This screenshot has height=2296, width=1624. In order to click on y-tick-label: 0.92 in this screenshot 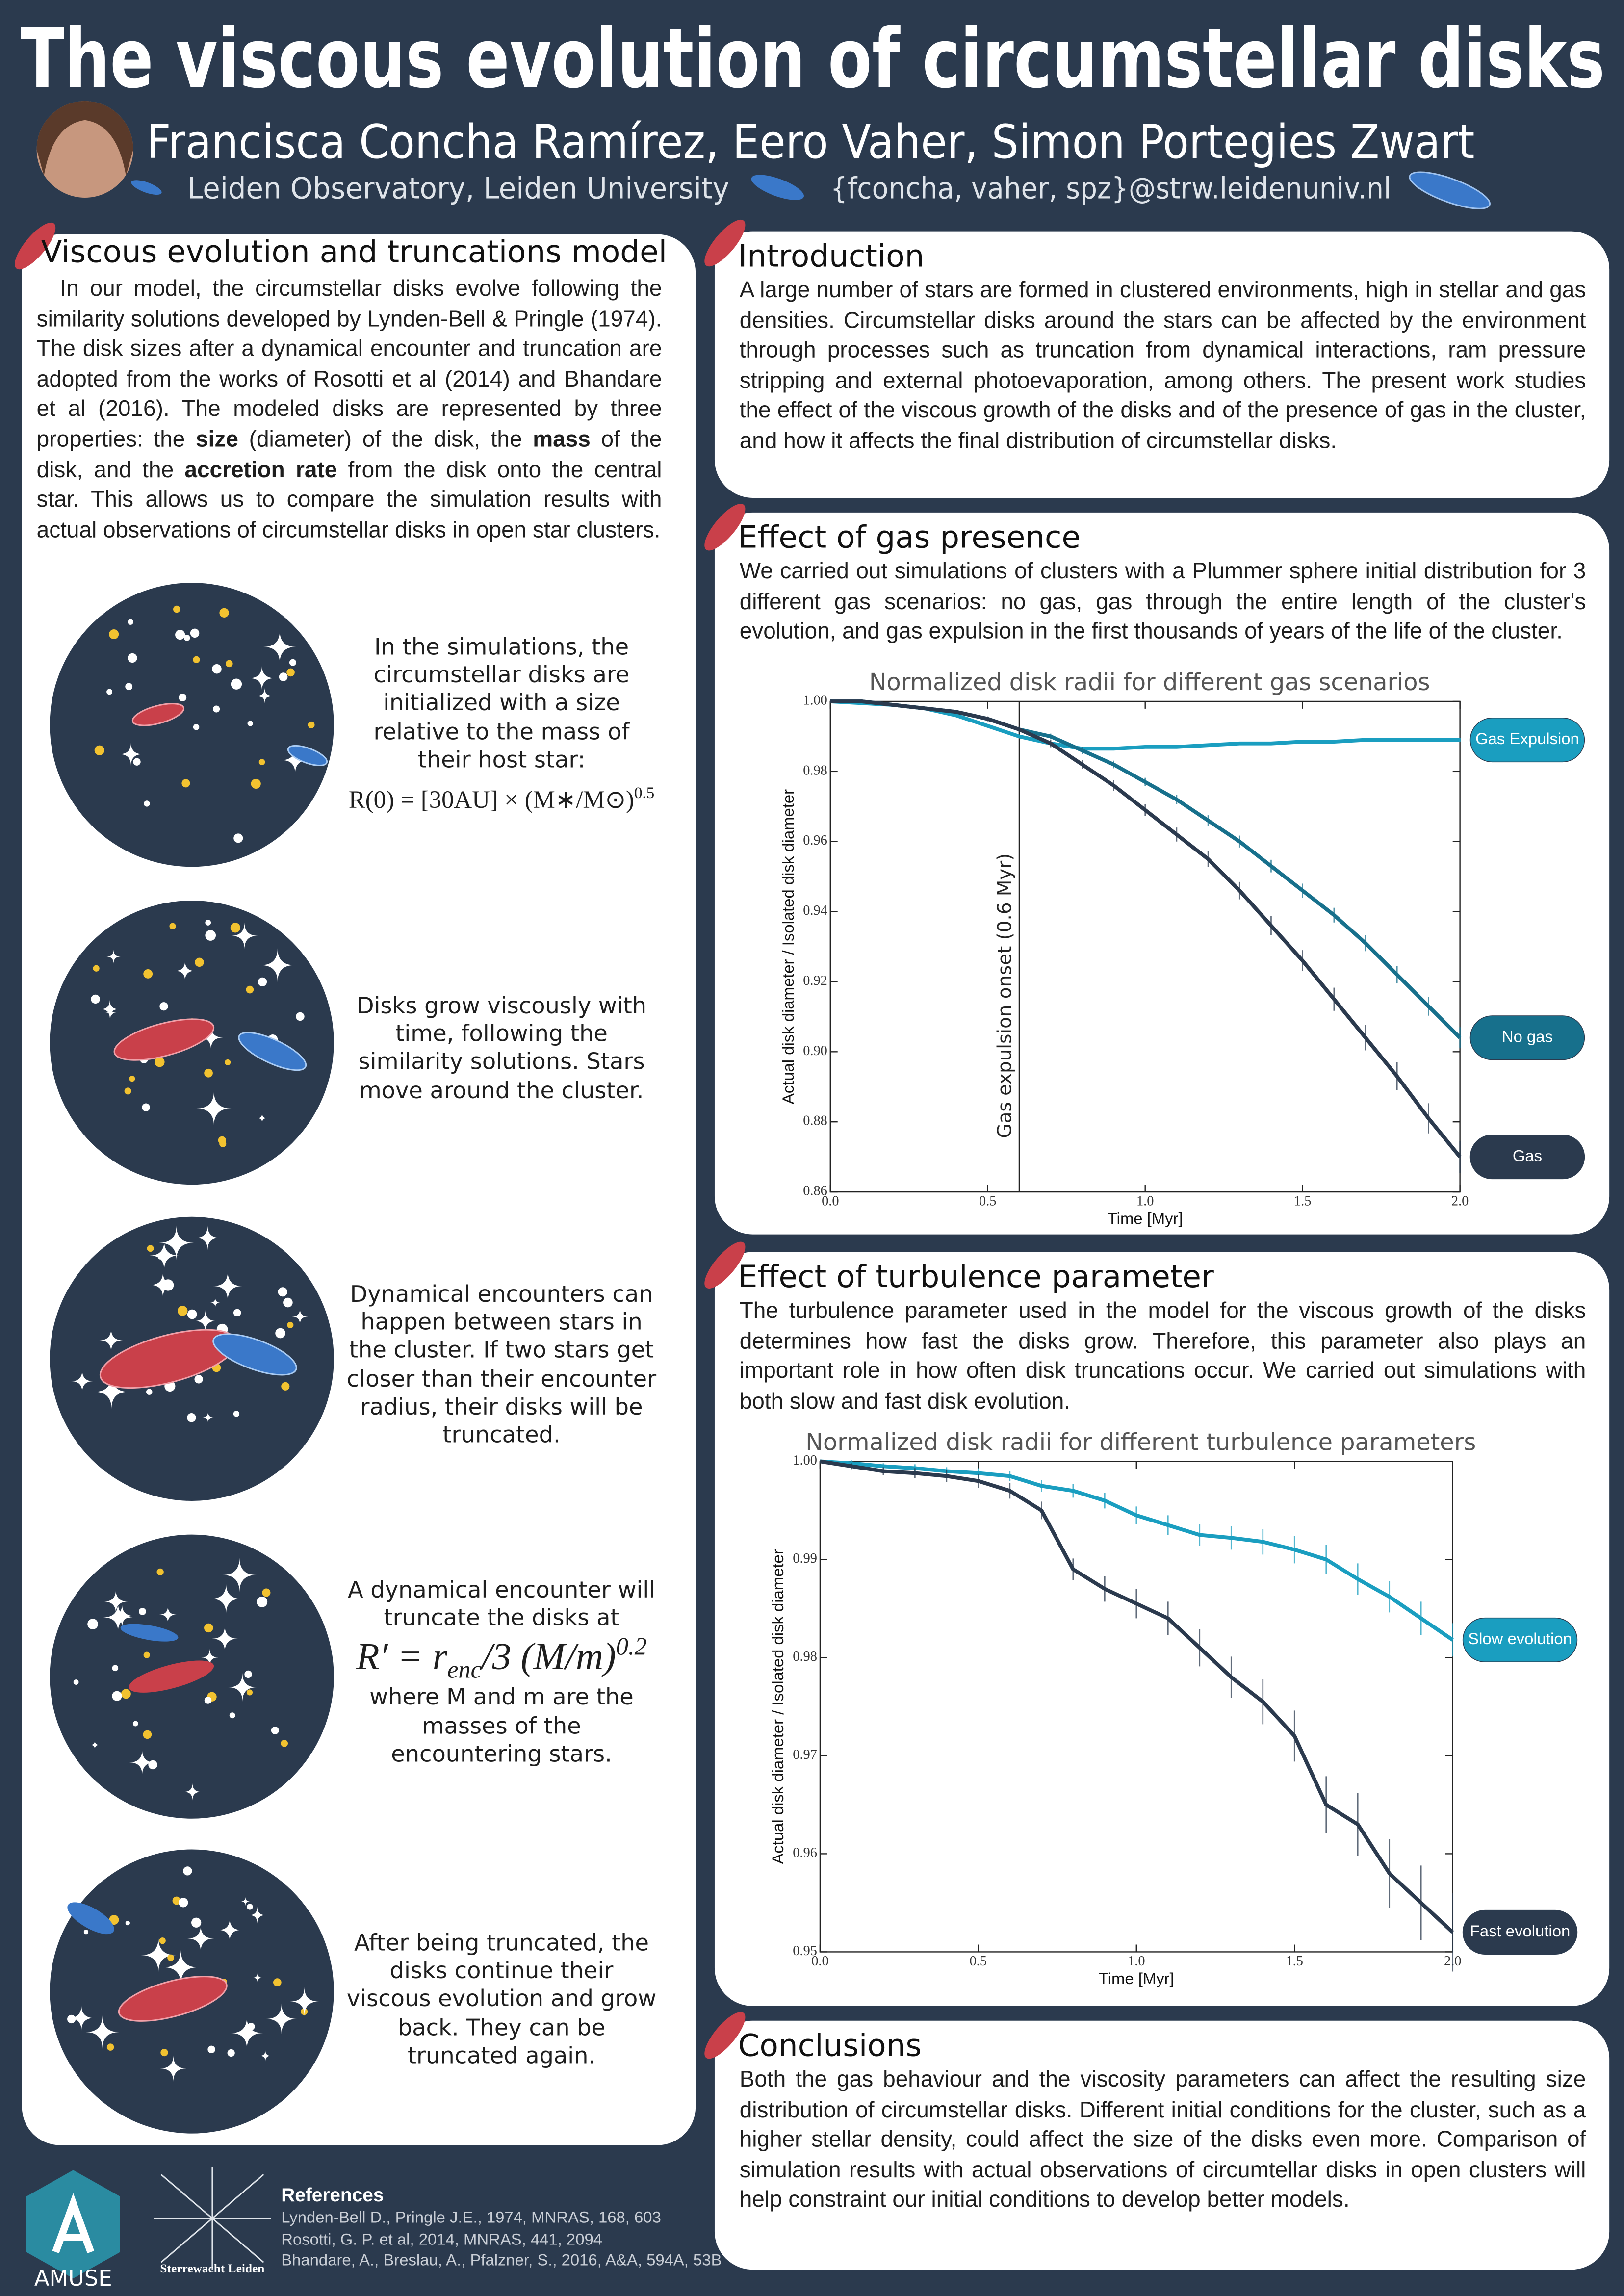, I will do `click(815, 981)`.